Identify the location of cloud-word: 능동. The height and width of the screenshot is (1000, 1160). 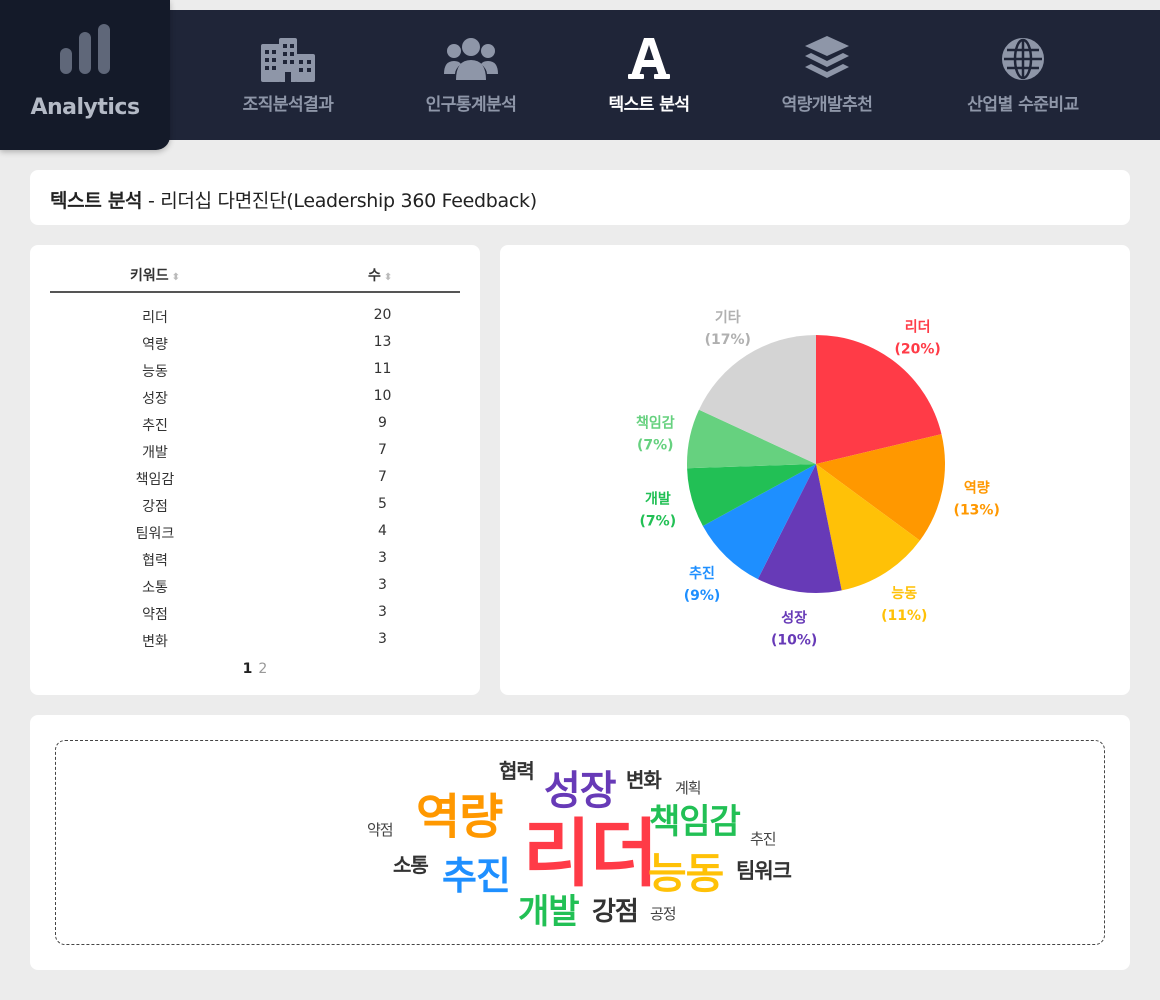
(686, 873).